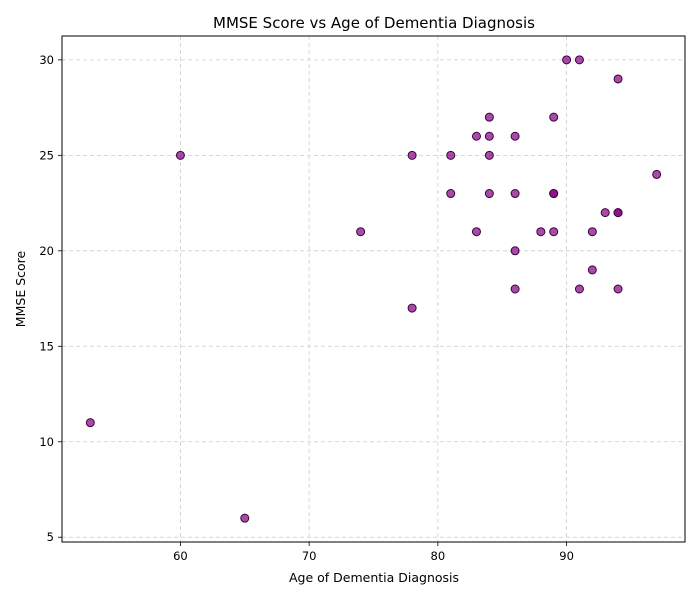 This screenshot has height=604, width=700. I want to click on x-tick-label: 60, so click(180, 556).